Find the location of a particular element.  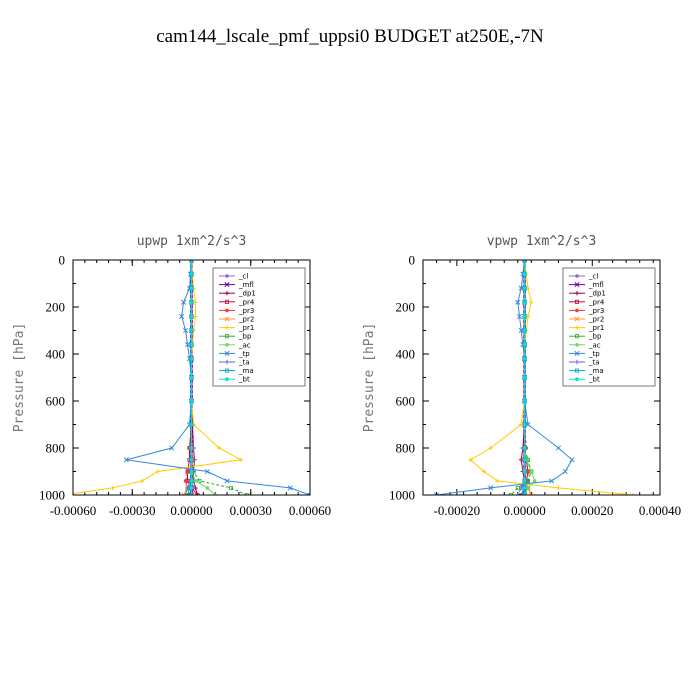

plot-frame is located at coordinates (541, 377).